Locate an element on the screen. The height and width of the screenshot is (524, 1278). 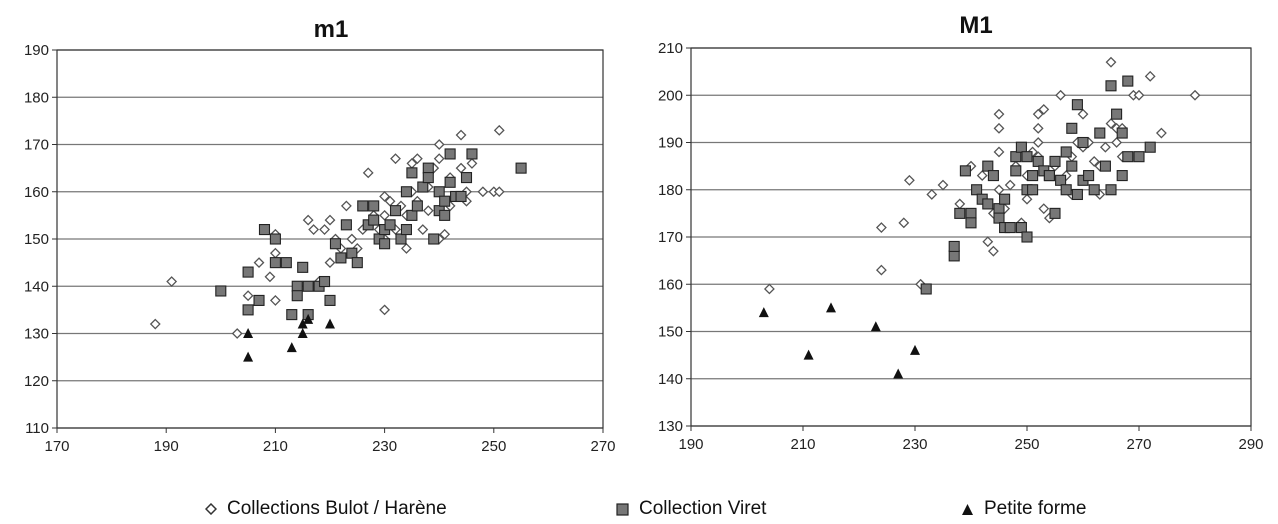
y-tick-label: 120 is located at coordinates (36, 381).